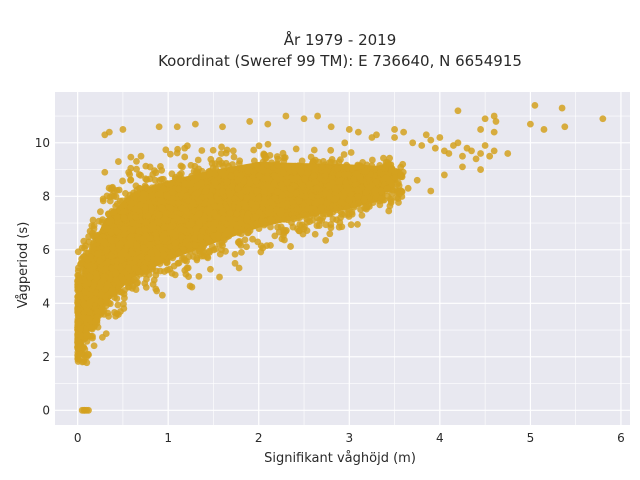 The width and height of the screenshot is (640, 480). Describe the element at coordinates (78, 438) in the screenshot. I see `x-tick-label: 0` at that location.